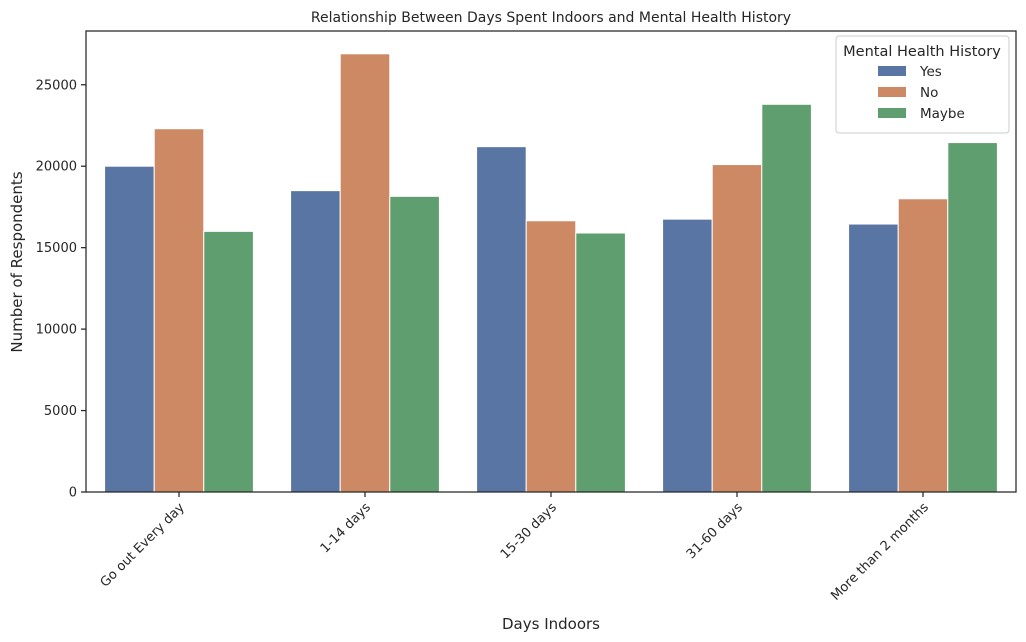 Image resolution: width=1026 pixels, height=642 pixels. Describe the element at coordinates (228, 361) in the screenshot. I see `bar-maybe-go-out-every-day` at that location.